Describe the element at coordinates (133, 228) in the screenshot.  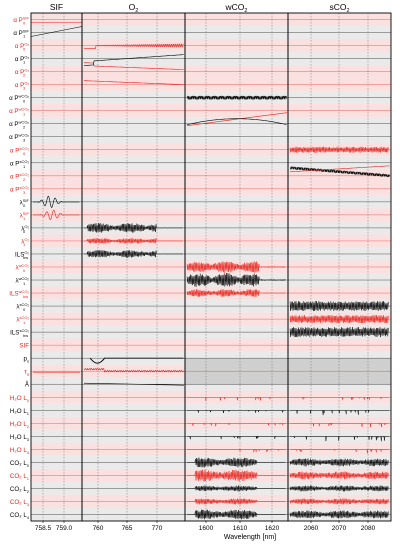
I see `trace-o2-lambda0` at that location.